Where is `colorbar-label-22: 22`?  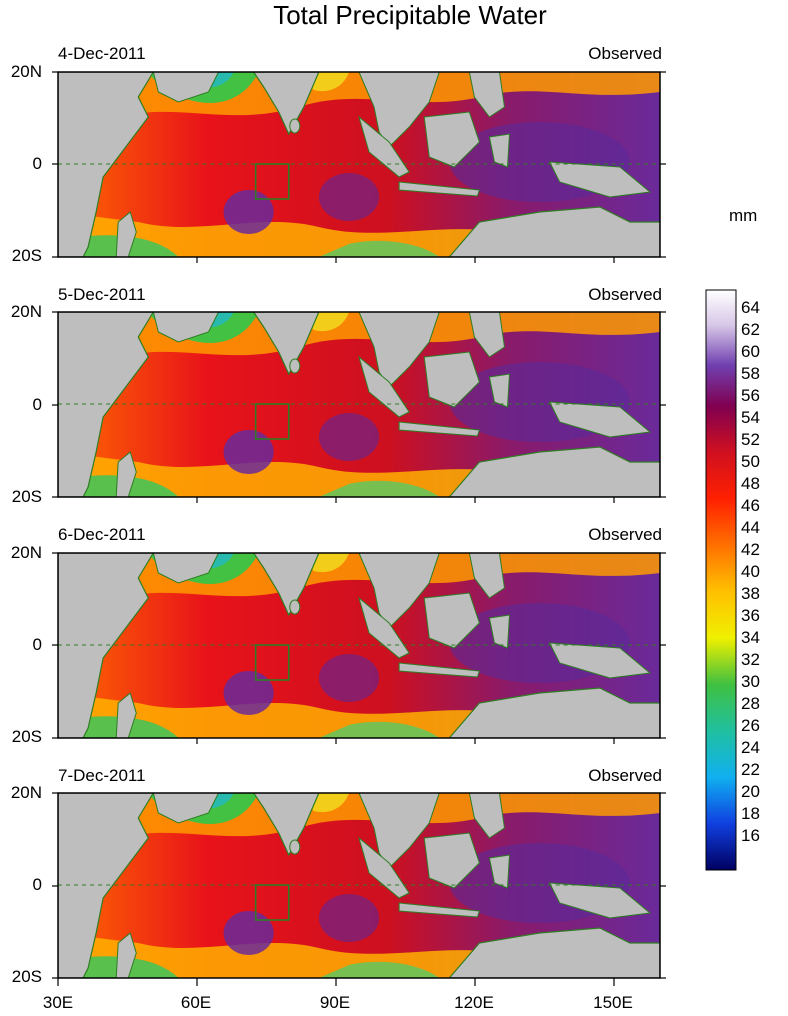 colorbar-label-22: 22 is located at coordinates (750, 769).